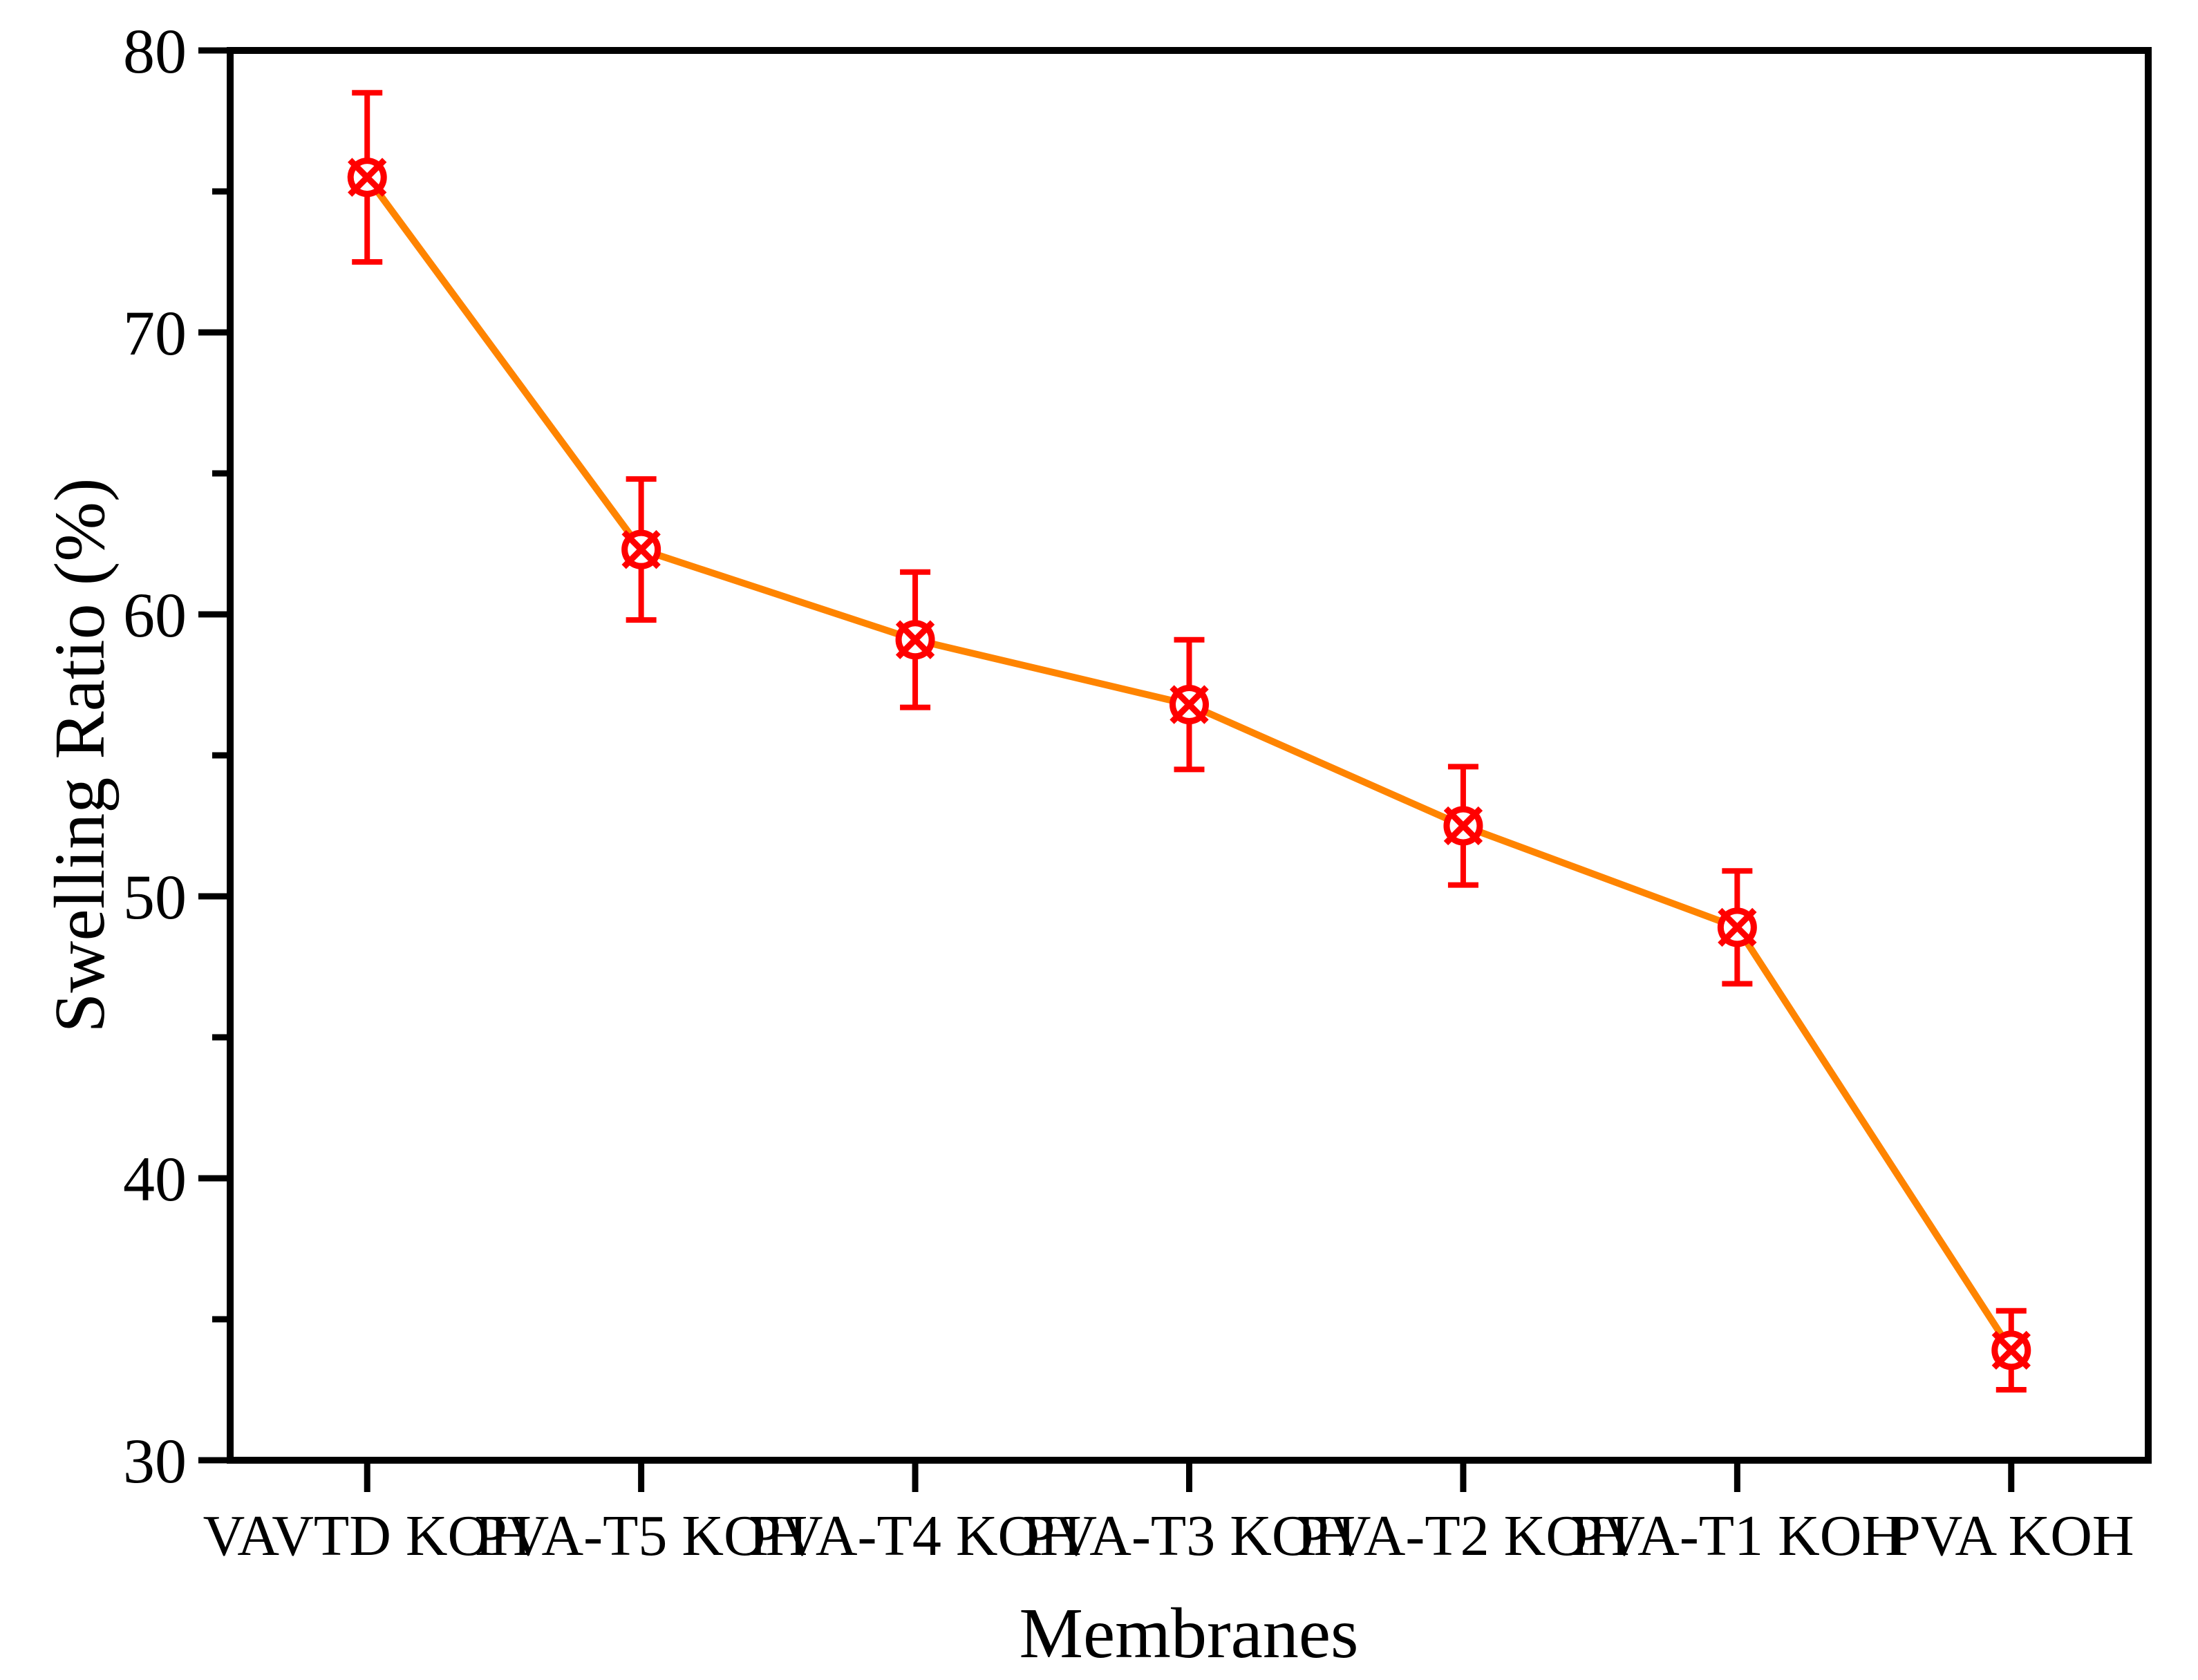  What do you see at coordinates (155, 615) in the screenshot?
I see `y-tick-label: 60` at bounding box center [155, 615].